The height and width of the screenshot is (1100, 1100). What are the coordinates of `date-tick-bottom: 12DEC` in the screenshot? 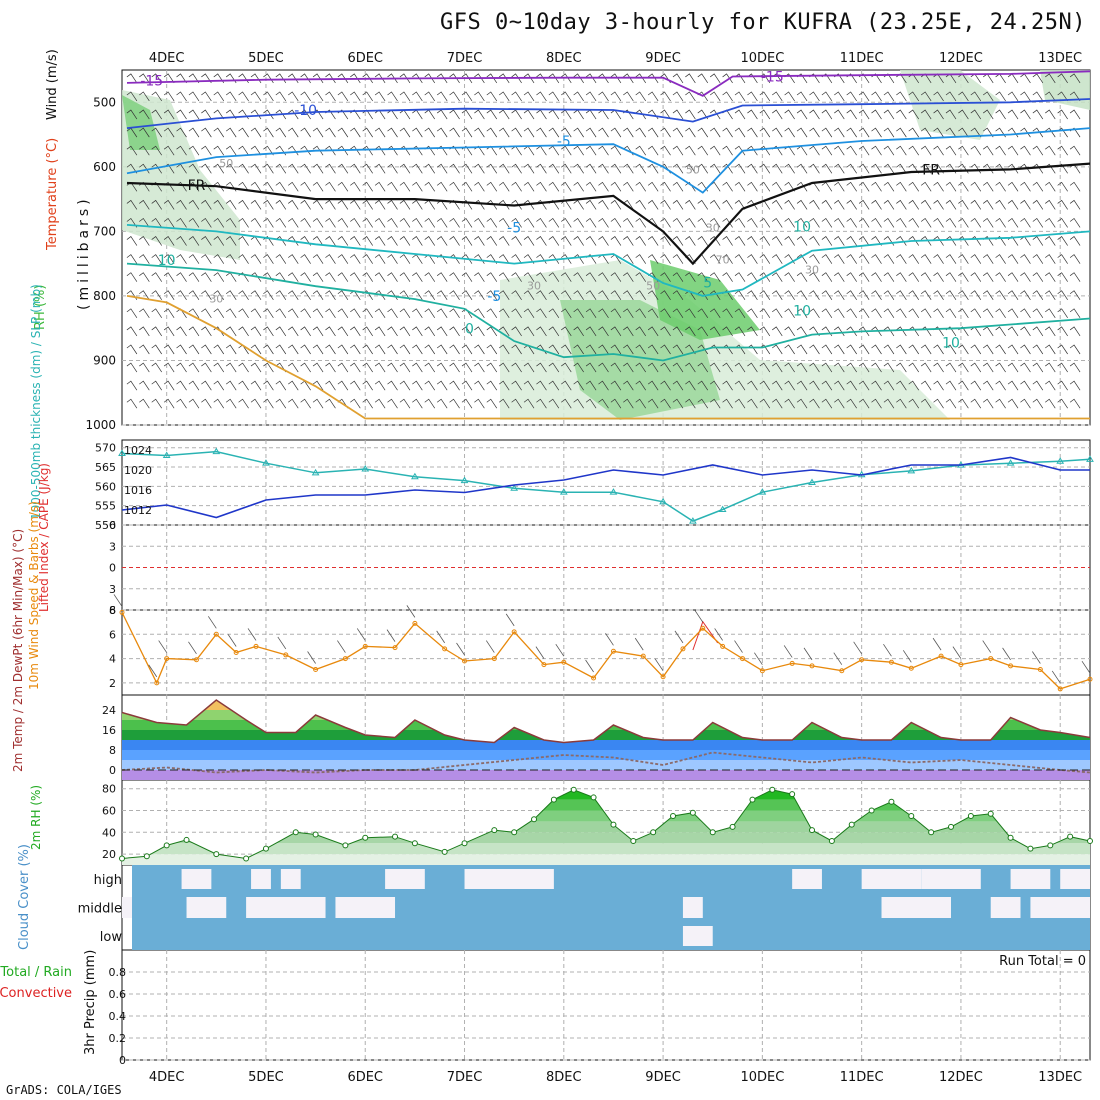 It's located at (961, 1077).